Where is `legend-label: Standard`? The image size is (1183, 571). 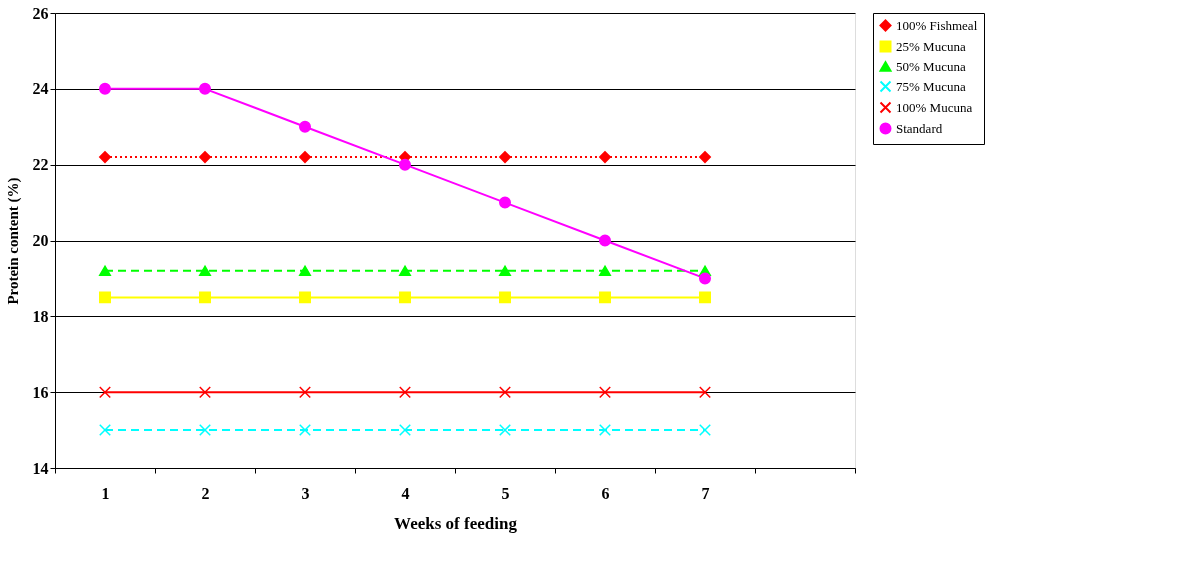 legend-label: Standard is located at coordinates (919, 128).